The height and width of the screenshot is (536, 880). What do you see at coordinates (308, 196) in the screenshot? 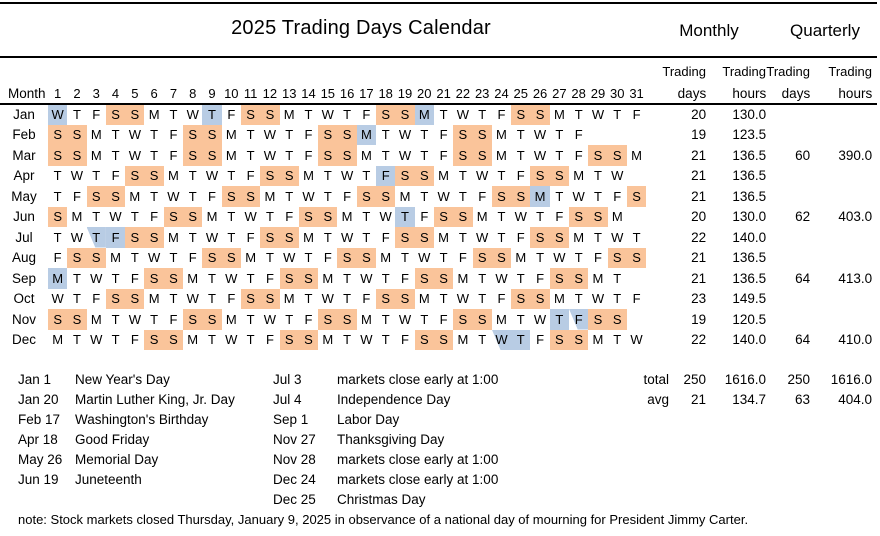
I see `day-cell-May-14: W` at bounding box center [308, 196].